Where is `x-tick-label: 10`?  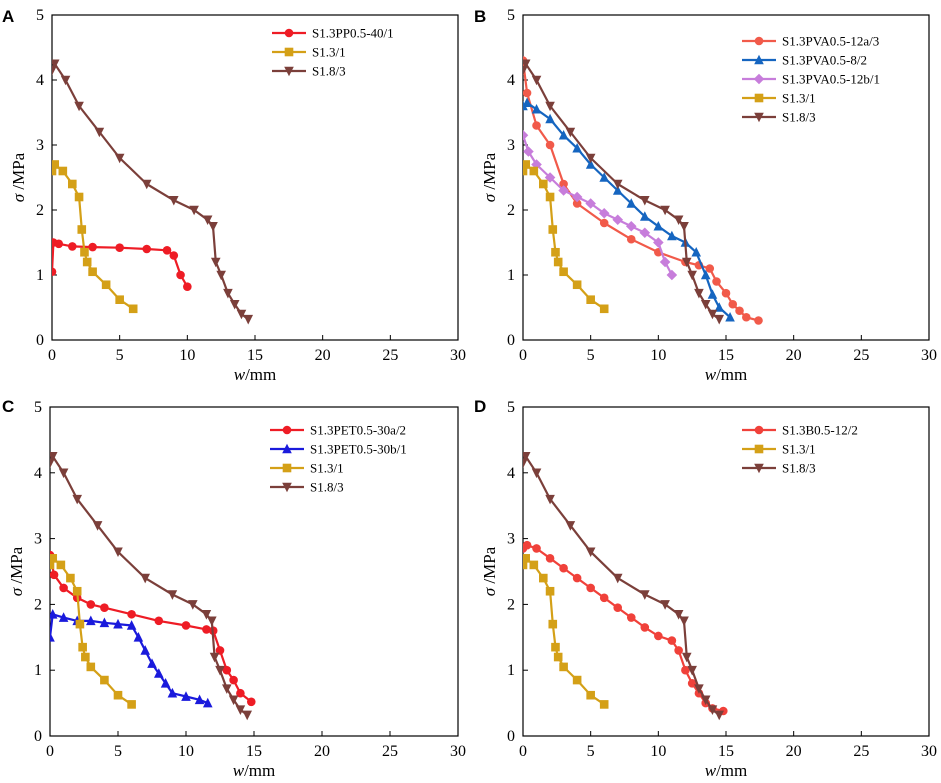
x-tick-label: 10 is located at coordinates (658, 355).